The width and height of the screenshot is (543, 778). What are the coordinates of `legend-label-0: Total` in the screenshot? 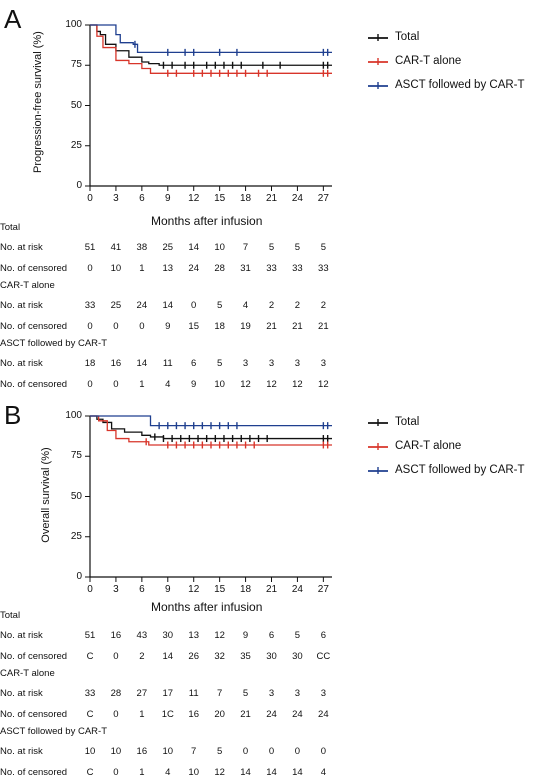 It's located at (407, 37).